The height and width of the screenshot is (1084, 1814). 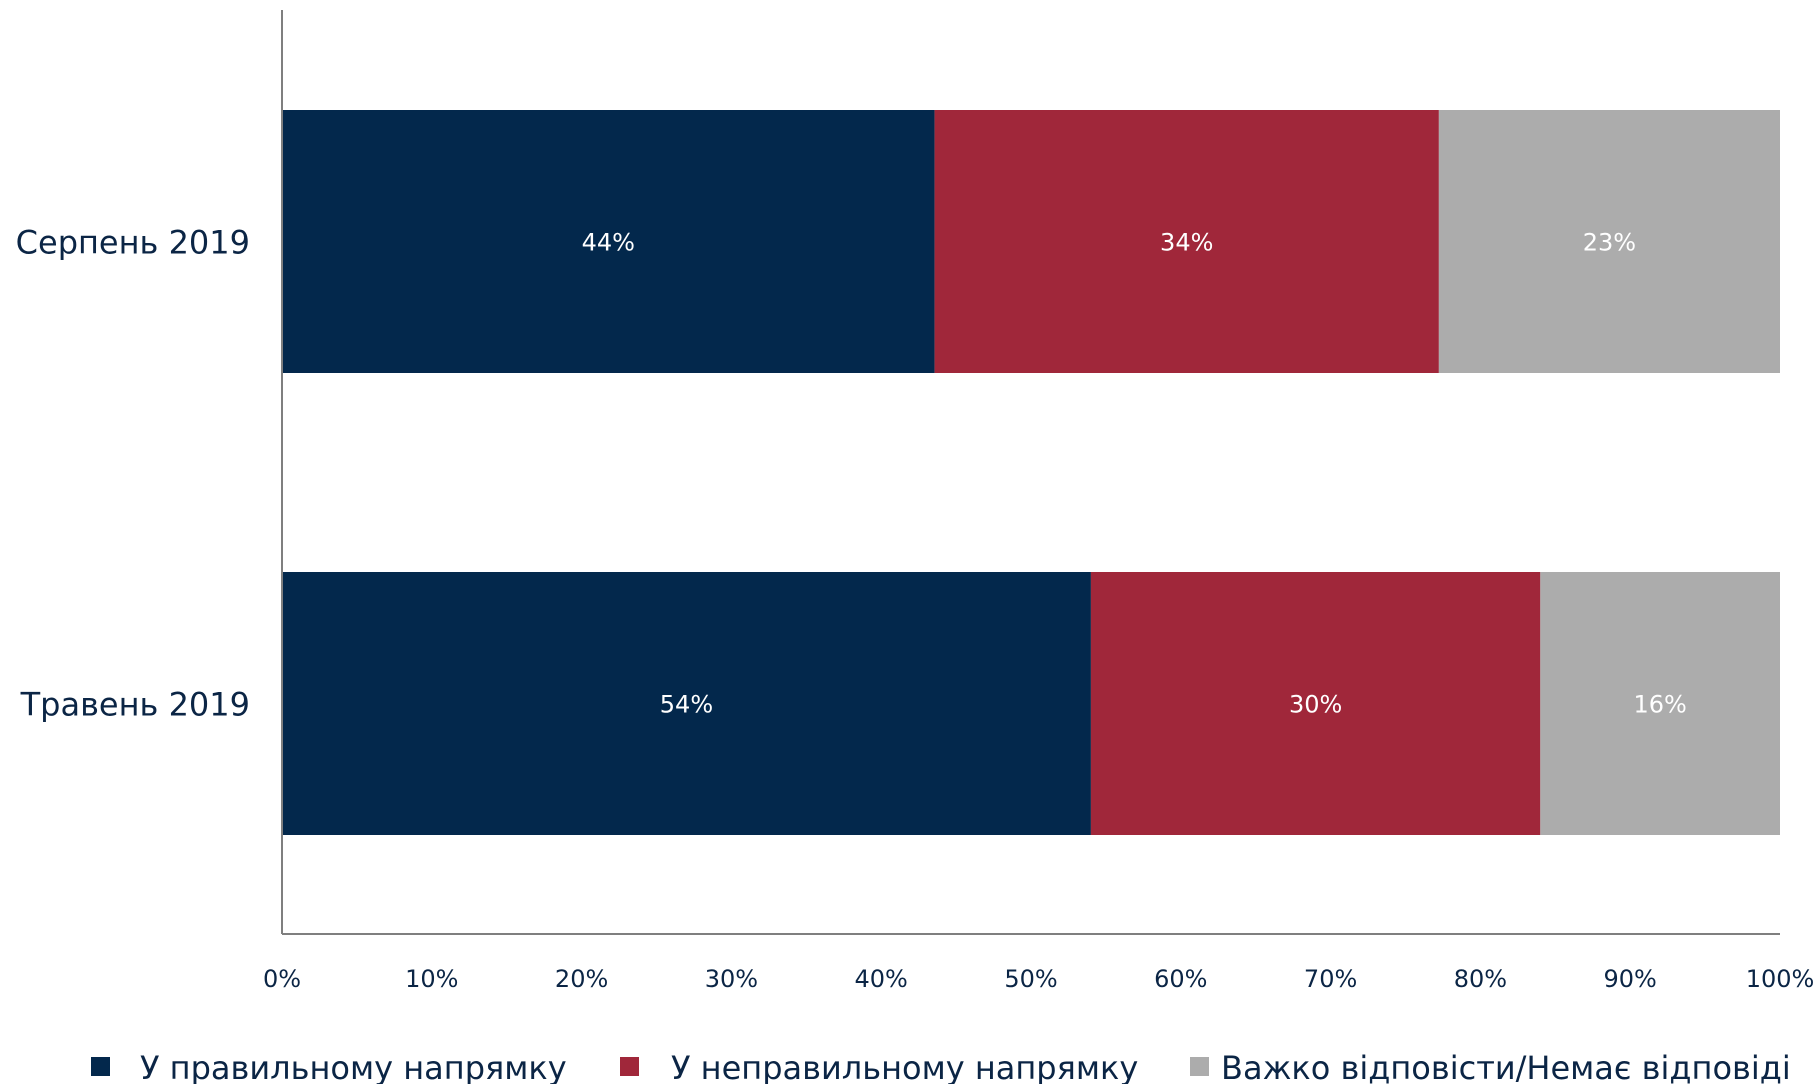 What do you see at coordinates (1180, 979) in the screenshot?
I see `x-tick-label: 60%` at bounding box center [1180, 979].